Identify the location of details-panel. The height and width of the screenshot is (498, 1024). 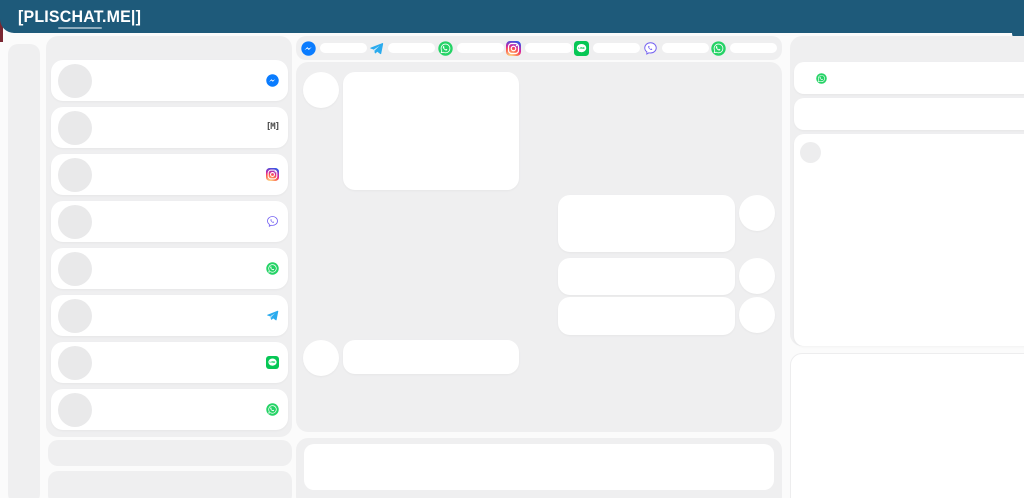
(907, 191).